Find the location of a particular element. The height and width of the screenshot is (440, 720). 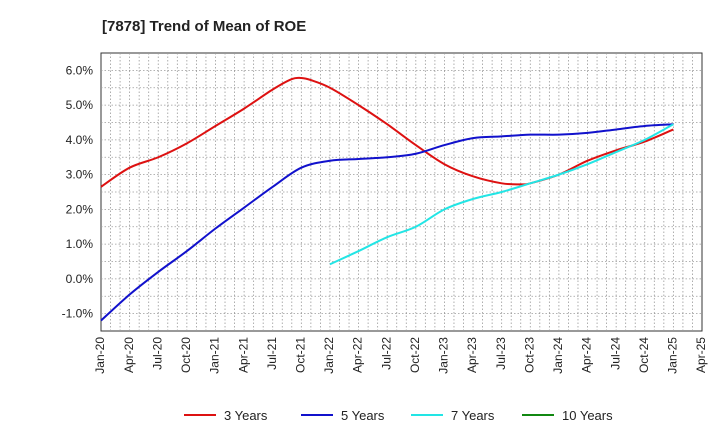

x-tick-label: Oct-22 is located at coordinates (415, 355).